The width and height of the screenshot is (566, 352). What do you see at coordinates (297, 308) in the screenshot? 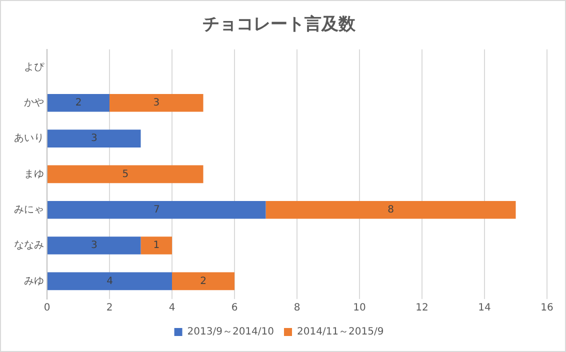
I see `x-tick-label: 8` at bounding box center [297, 308].